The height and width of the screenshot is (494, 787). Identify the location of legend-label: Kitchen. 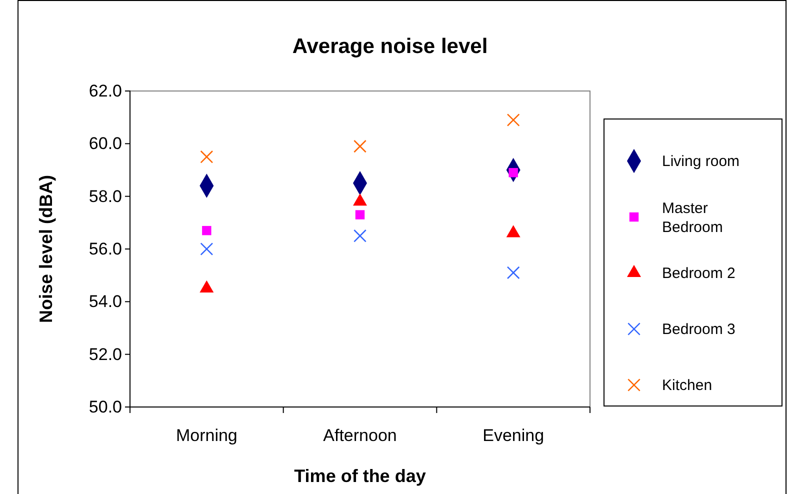
(687, 385).